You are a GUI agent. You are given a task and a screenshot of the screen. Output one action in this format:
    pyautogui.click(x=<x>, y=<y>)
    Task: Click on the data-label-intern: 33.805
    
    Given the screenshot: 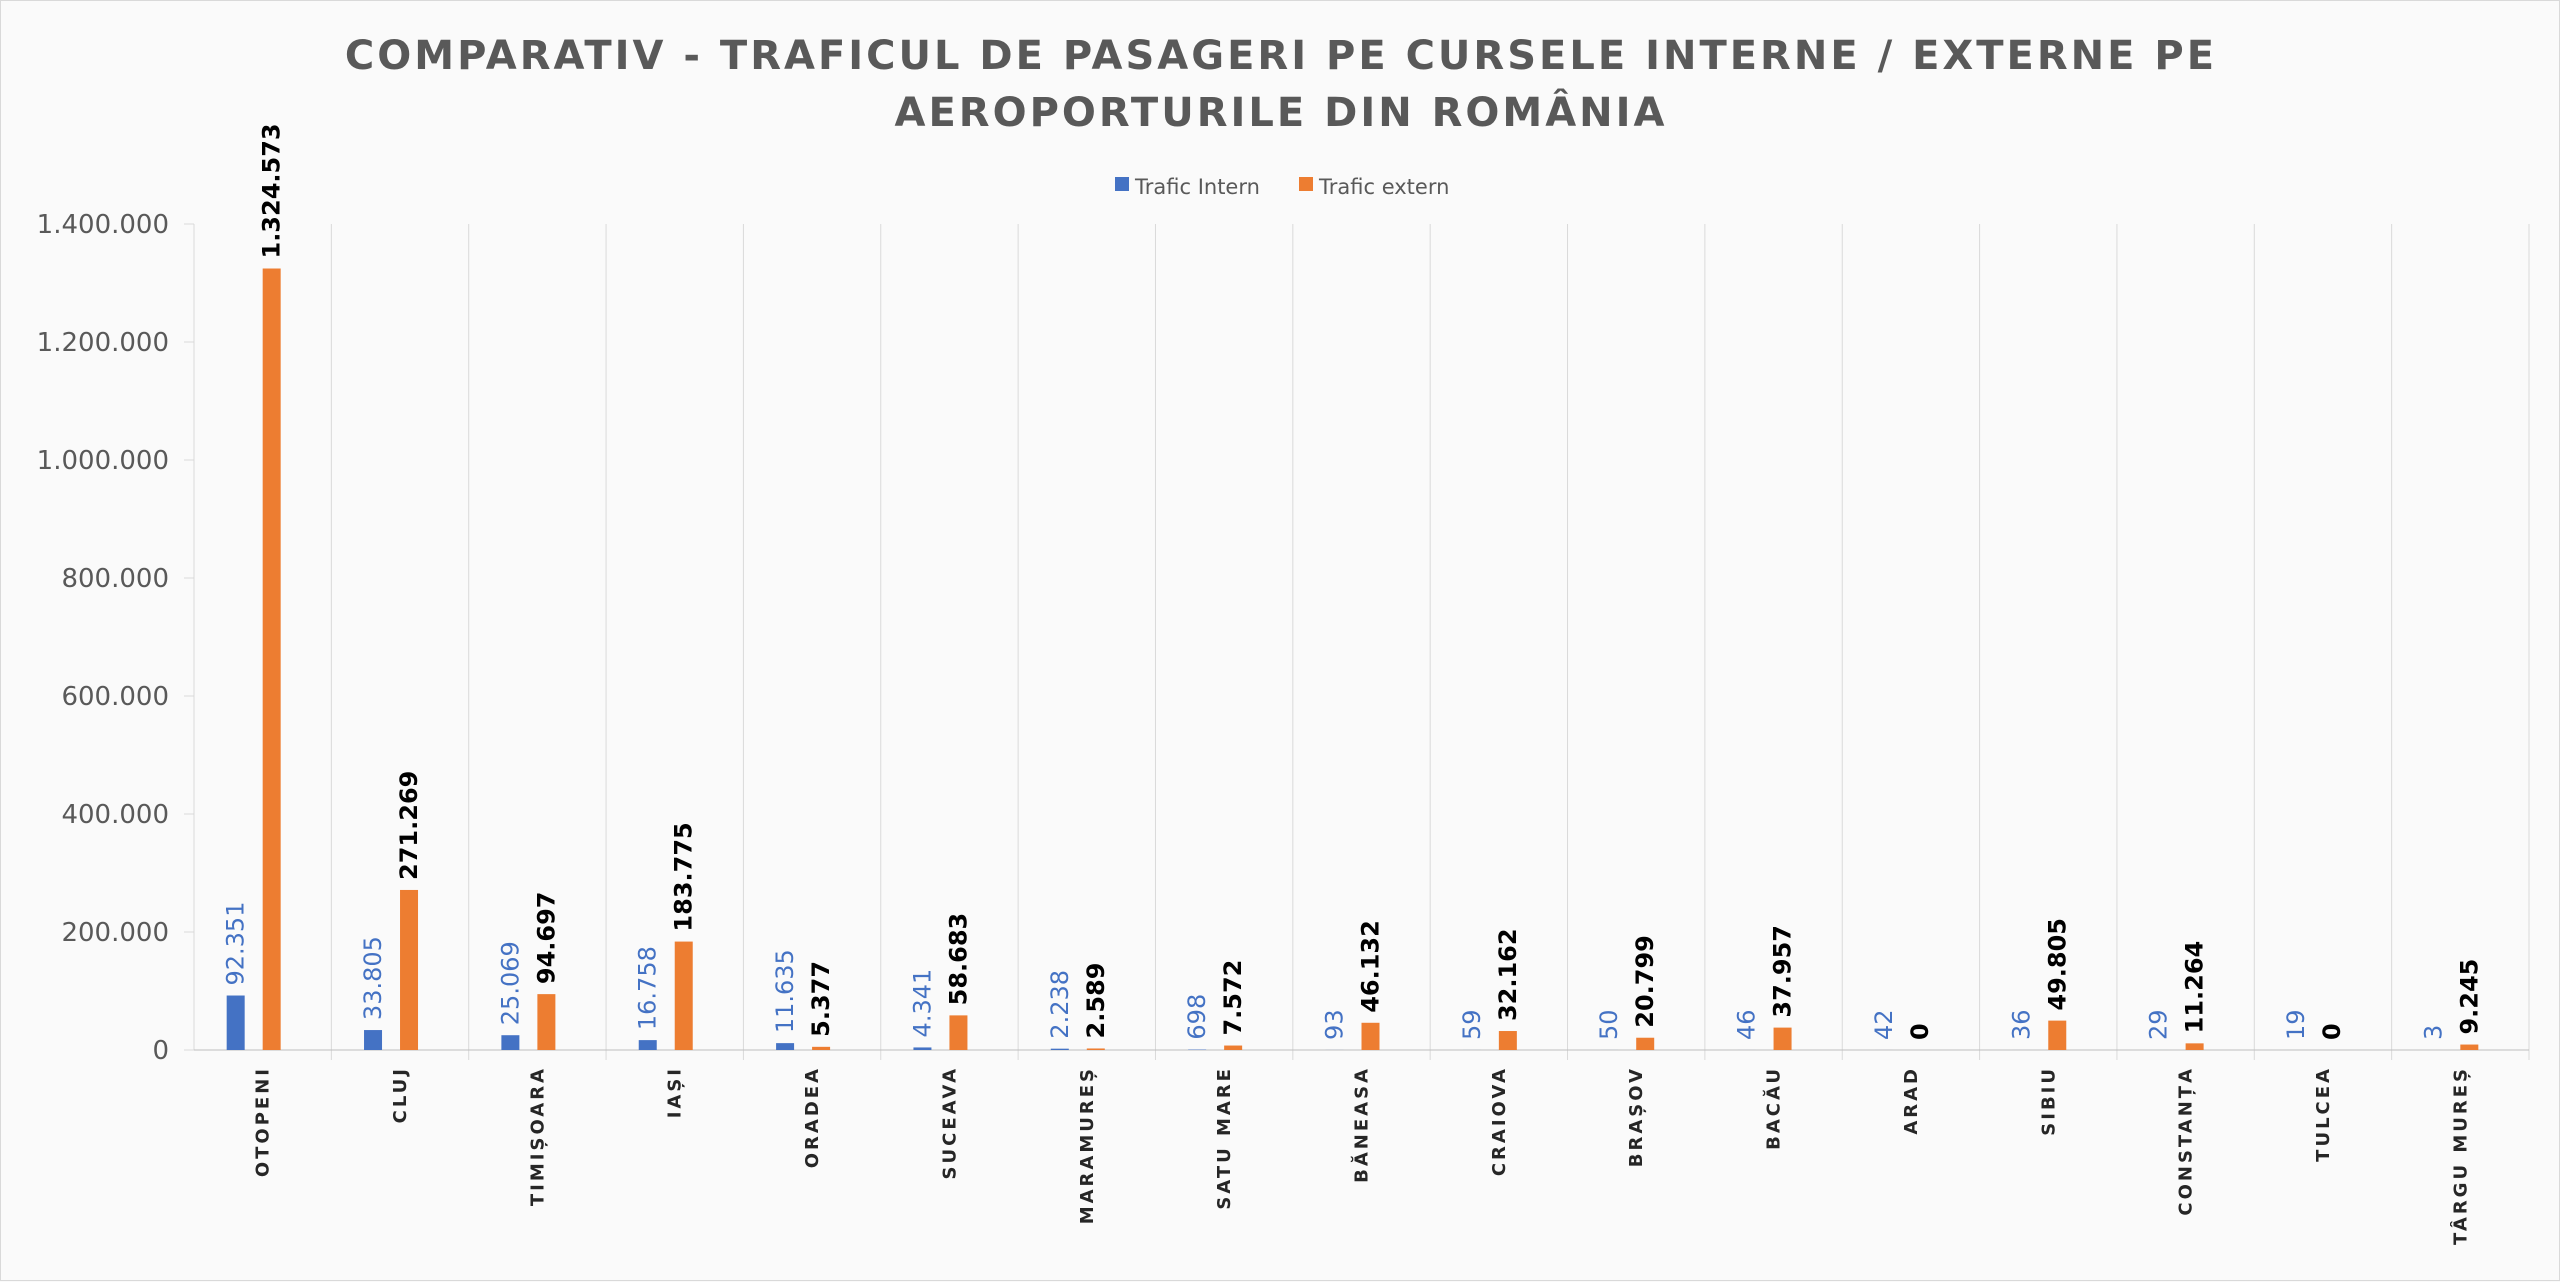 What is the action you would take?
    pyautogui.click(x=373, y=978)
    